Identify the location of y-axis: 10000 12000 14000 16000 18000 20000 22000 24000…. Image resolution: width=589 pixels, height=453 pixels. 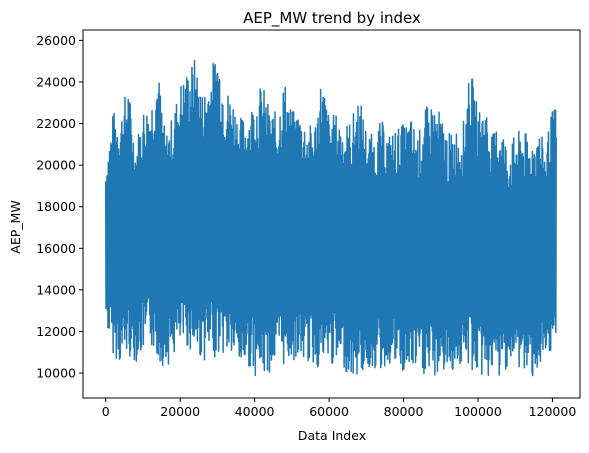
(59, 207).